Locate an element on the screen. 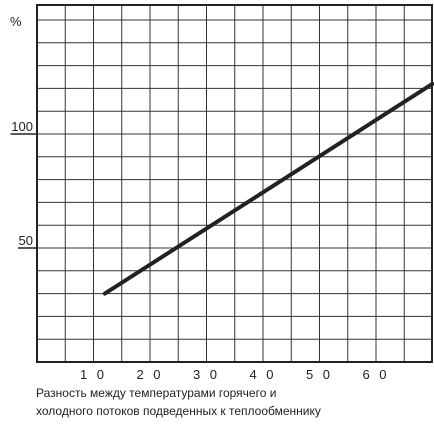 Image resolution: width=434 pixels, height=427 pixels. x-tick-label: 3 0 is located at coordinates (206, 374).